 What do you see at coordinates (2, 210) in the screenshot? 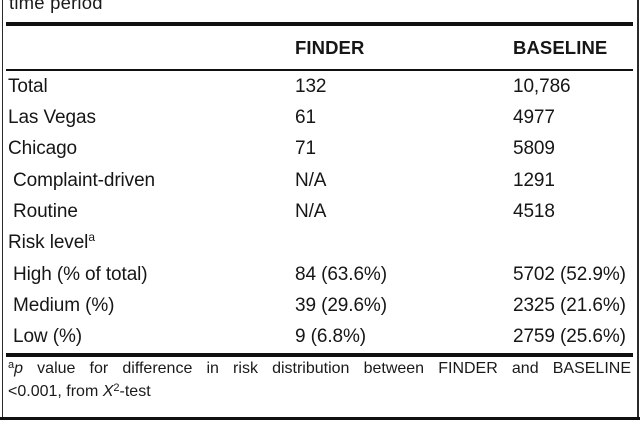
I see `figure-left-border` at bounding box center [2, 210].